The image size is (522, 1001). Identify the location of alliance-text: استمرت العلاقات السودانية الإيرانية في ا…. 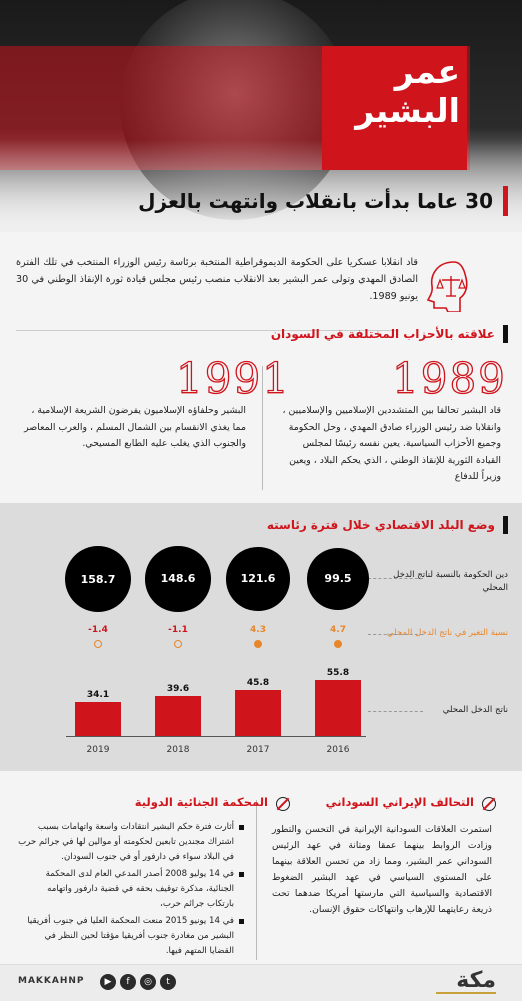
(382, 869).